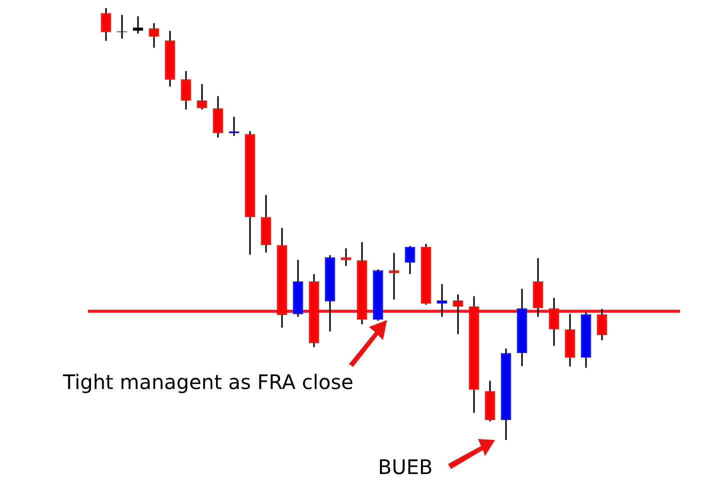 The width and height of the screenshot is (708, 491). I want to click on annotation: Tight managent as FRA close, so click(208, 382).